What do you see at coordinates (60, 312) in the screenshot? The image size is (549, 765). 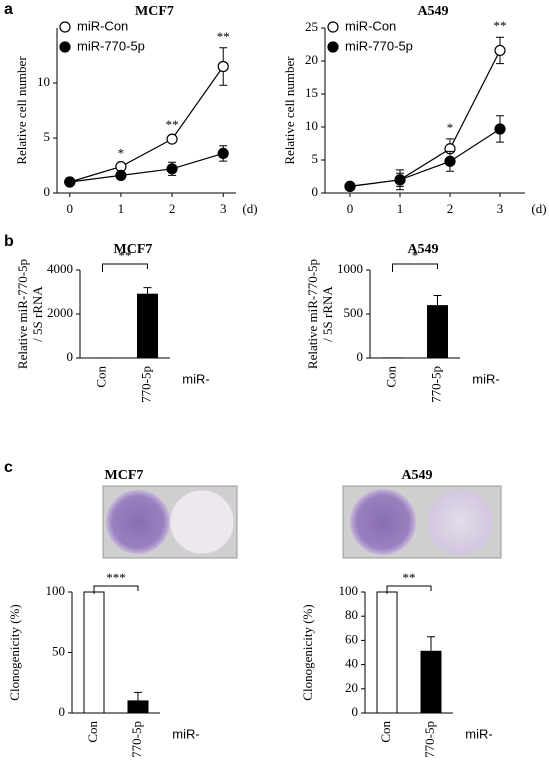 I see `y-tick-label: 2000` at bounding box center [60, 312].